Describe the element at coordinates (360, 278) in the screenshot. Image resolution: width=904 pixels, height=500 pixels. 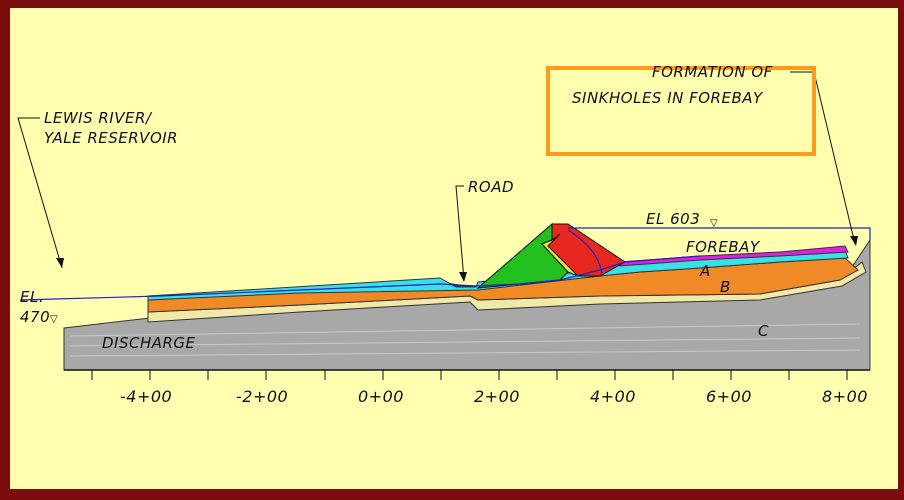
I see `phreatic-line` at that location.